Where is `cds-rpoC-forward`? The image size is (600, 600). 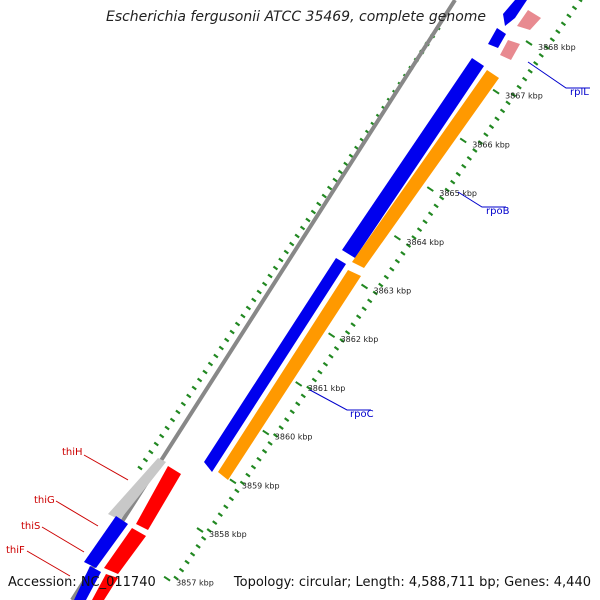 cds-rpoC-forward is located at coordinates (275, 365).